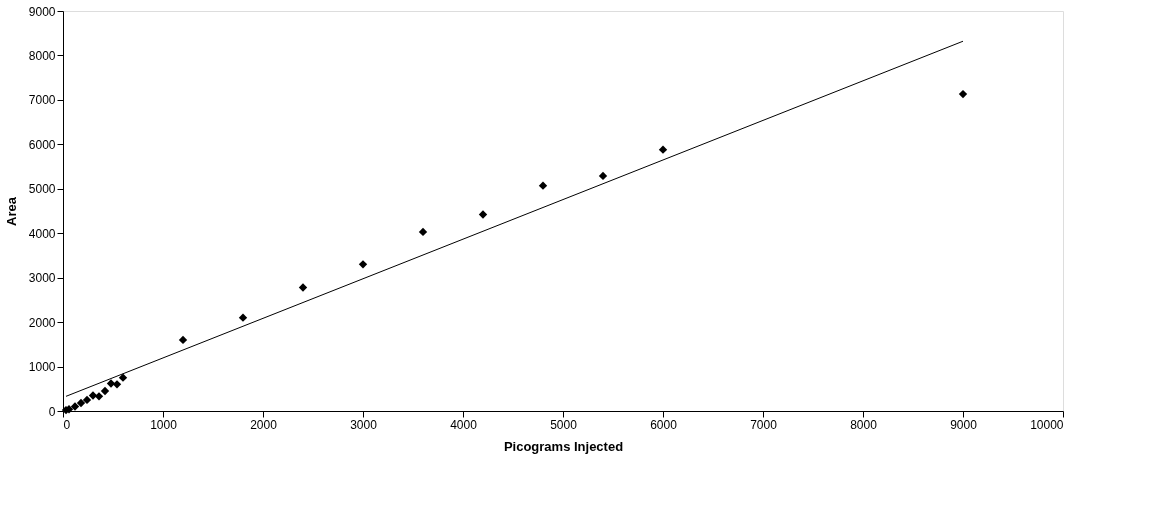 The image size is (1174, 525). Describe the element at coordinates (164, 424) in the screenshot. I see `x-tick-label: 1000` at that location.